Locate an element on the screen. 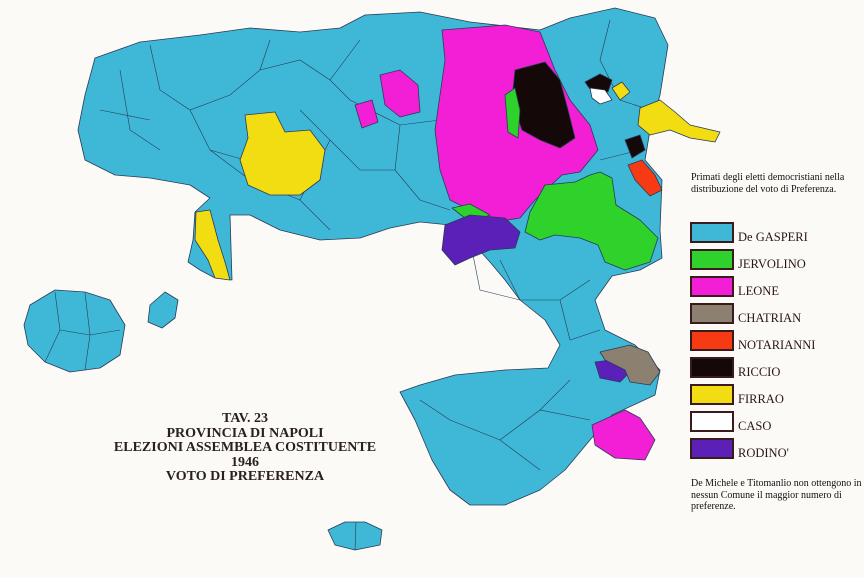 The image size is (864, 578). island-ischia is located at coordinates (74, 331).